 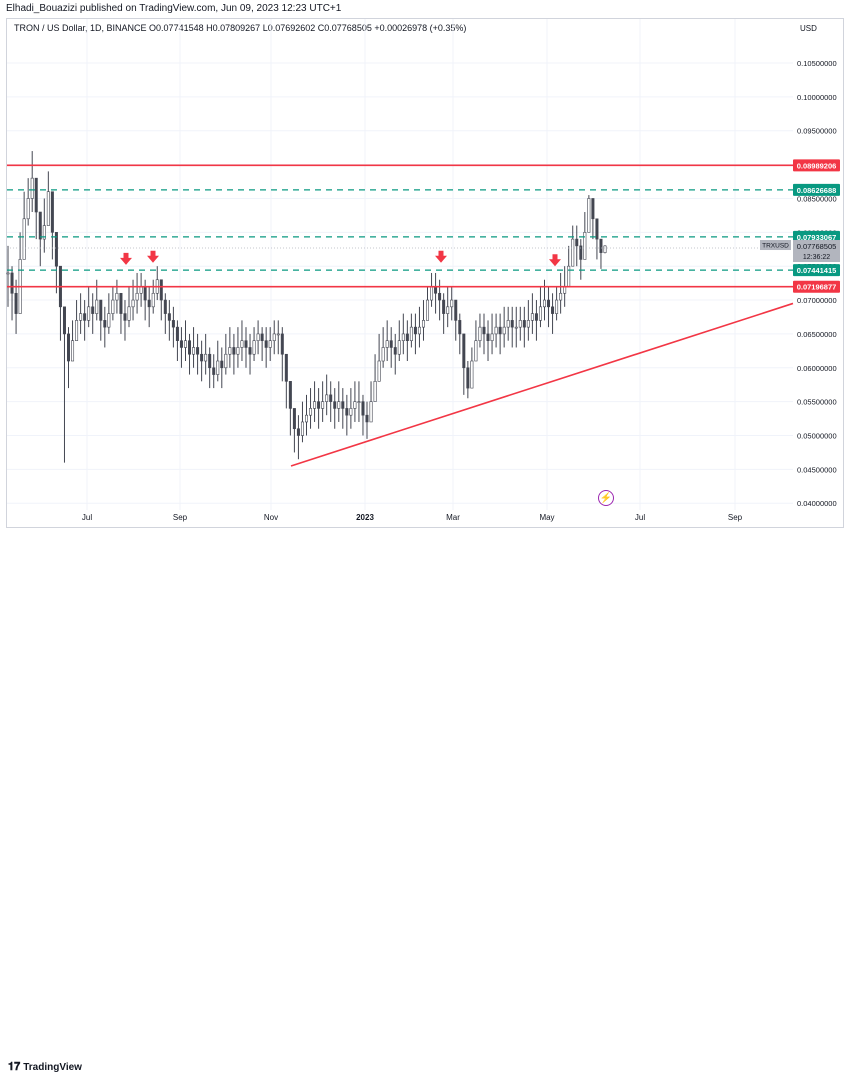 I want to click on y-tick-label: 0.04000000, so click(x=817, y=503).